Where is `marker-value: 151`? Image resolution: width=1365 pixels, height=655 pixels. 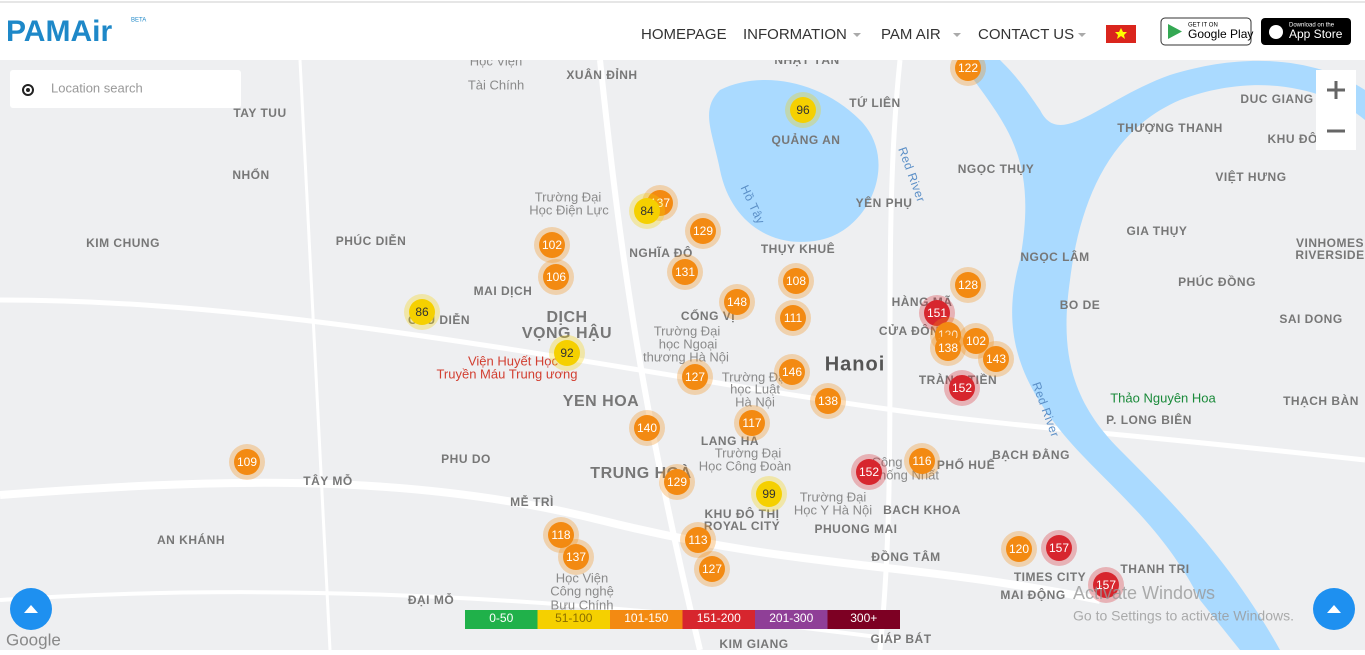
marker-value: 151 is located at coordinates (937, 313).